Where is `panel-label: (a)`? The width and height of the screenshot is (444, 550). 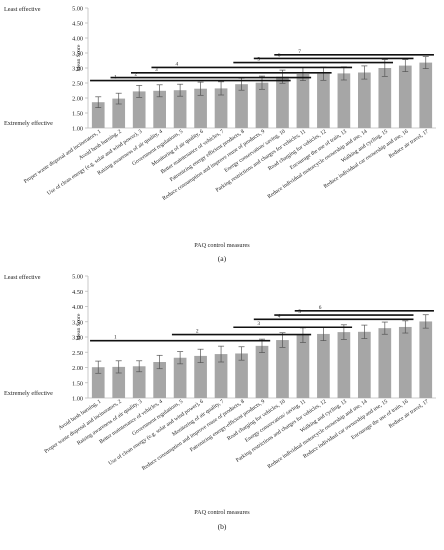 panel-label: (a) is located at coordinates (222, 258).